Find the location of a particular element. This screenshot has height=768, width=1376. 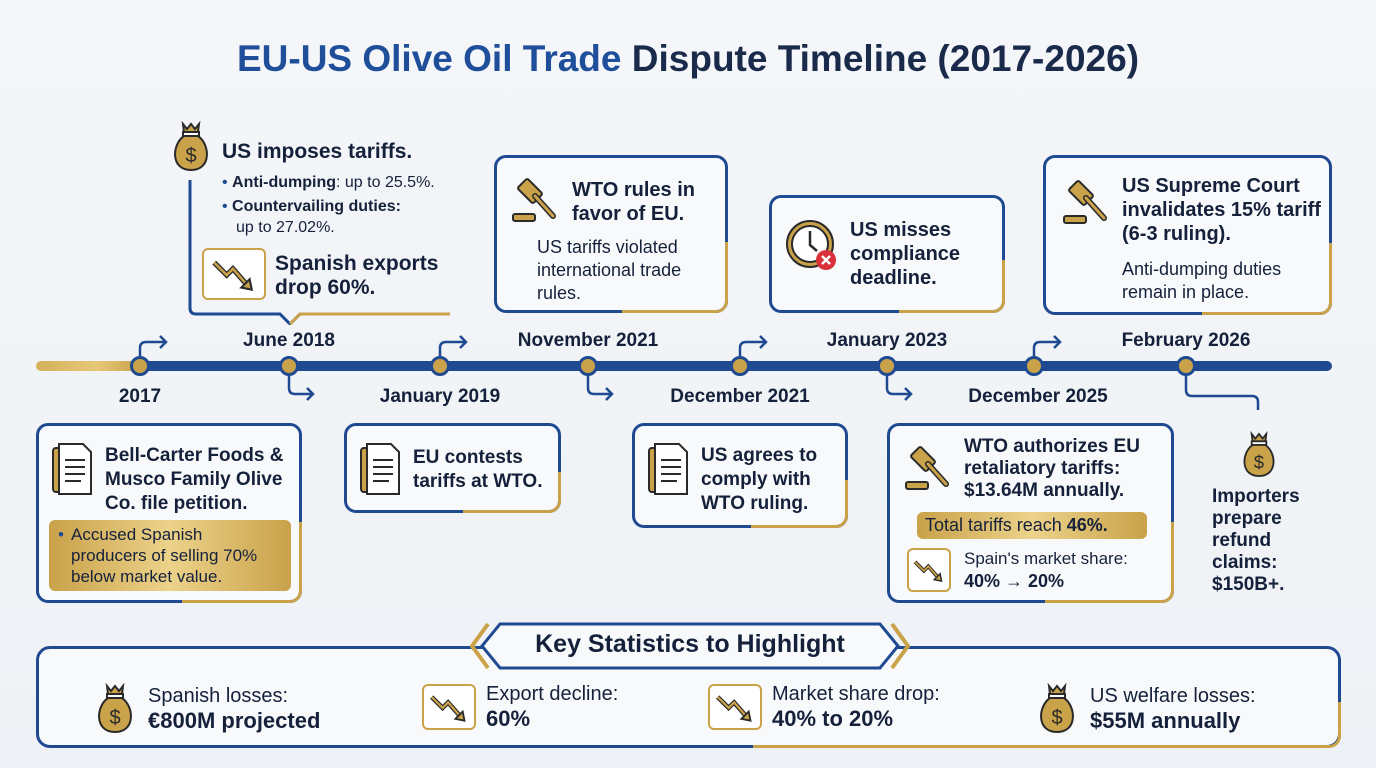

event-heading: US agrees to comply with WTO ruling. is located at coordinates (759, 479).